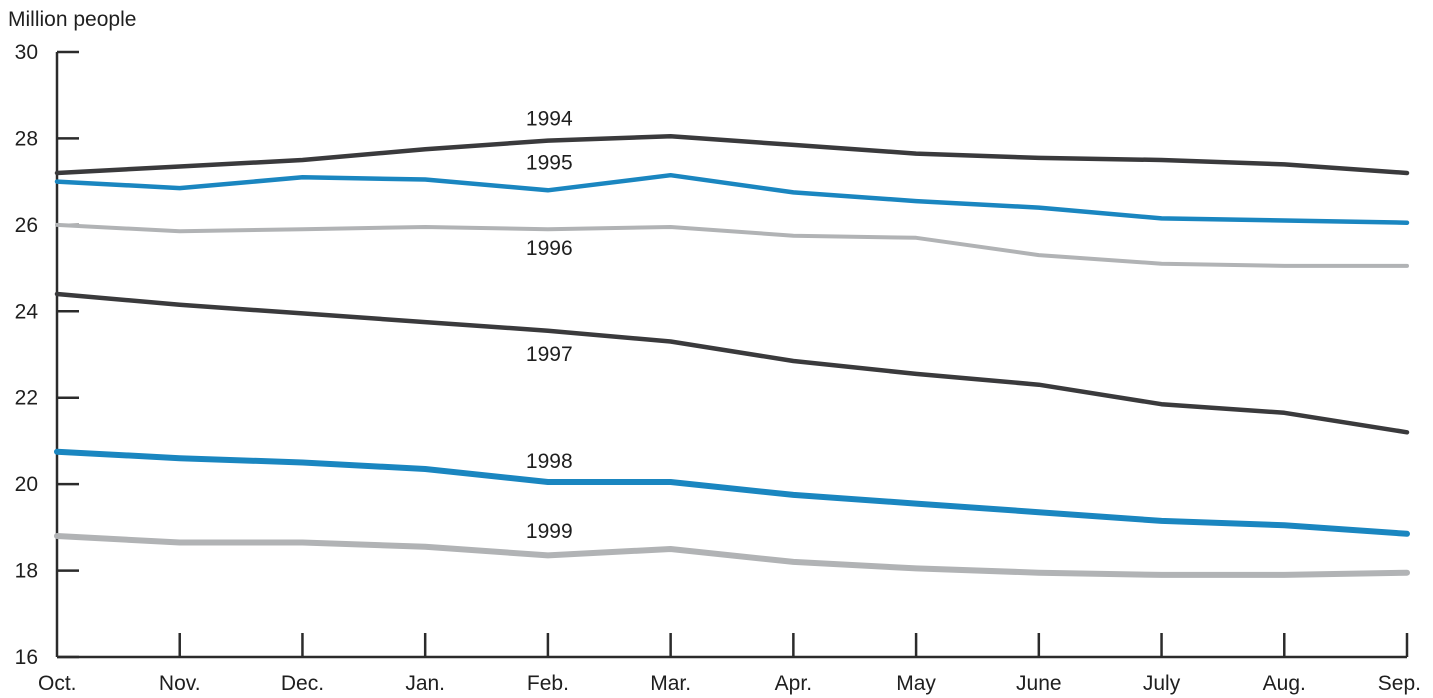 This screenshot has height=698, width=1433. I want to click on x-tick-label: Oct., so click(57, 683).